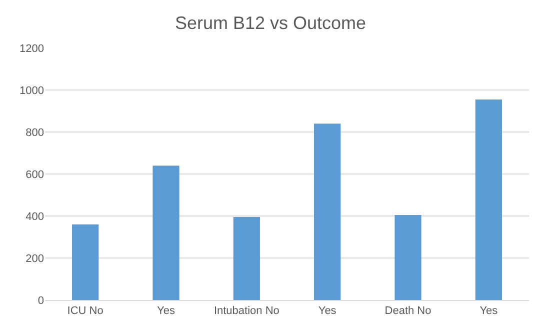 Image resolution: width=541 pixels, height=330 pixels. I want to click on y-tick-label: 400, so click(35, 216).